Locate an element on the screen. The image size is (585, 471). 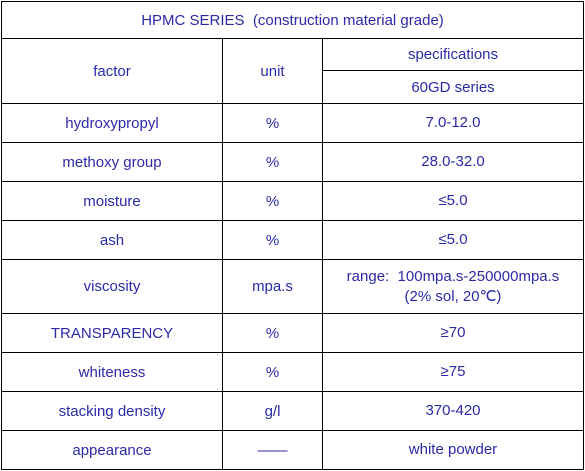
unit-cell: mpa.s is located at coordinates (272, 286).